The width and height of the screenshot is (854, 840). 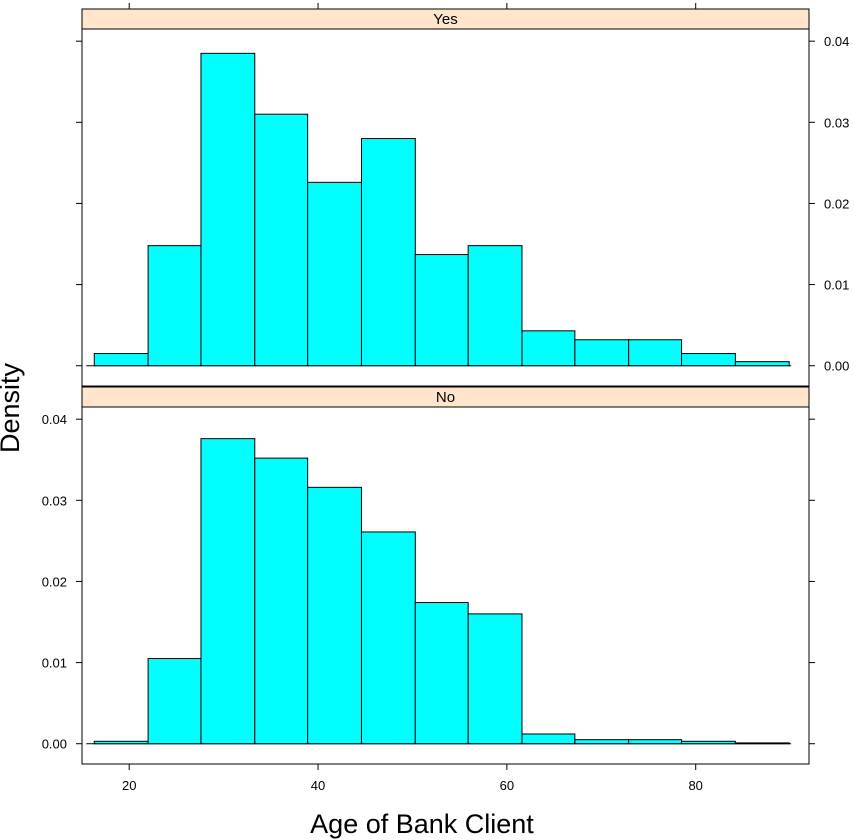 I want to click on strip-label-no: No, so click(x=445, y=397).